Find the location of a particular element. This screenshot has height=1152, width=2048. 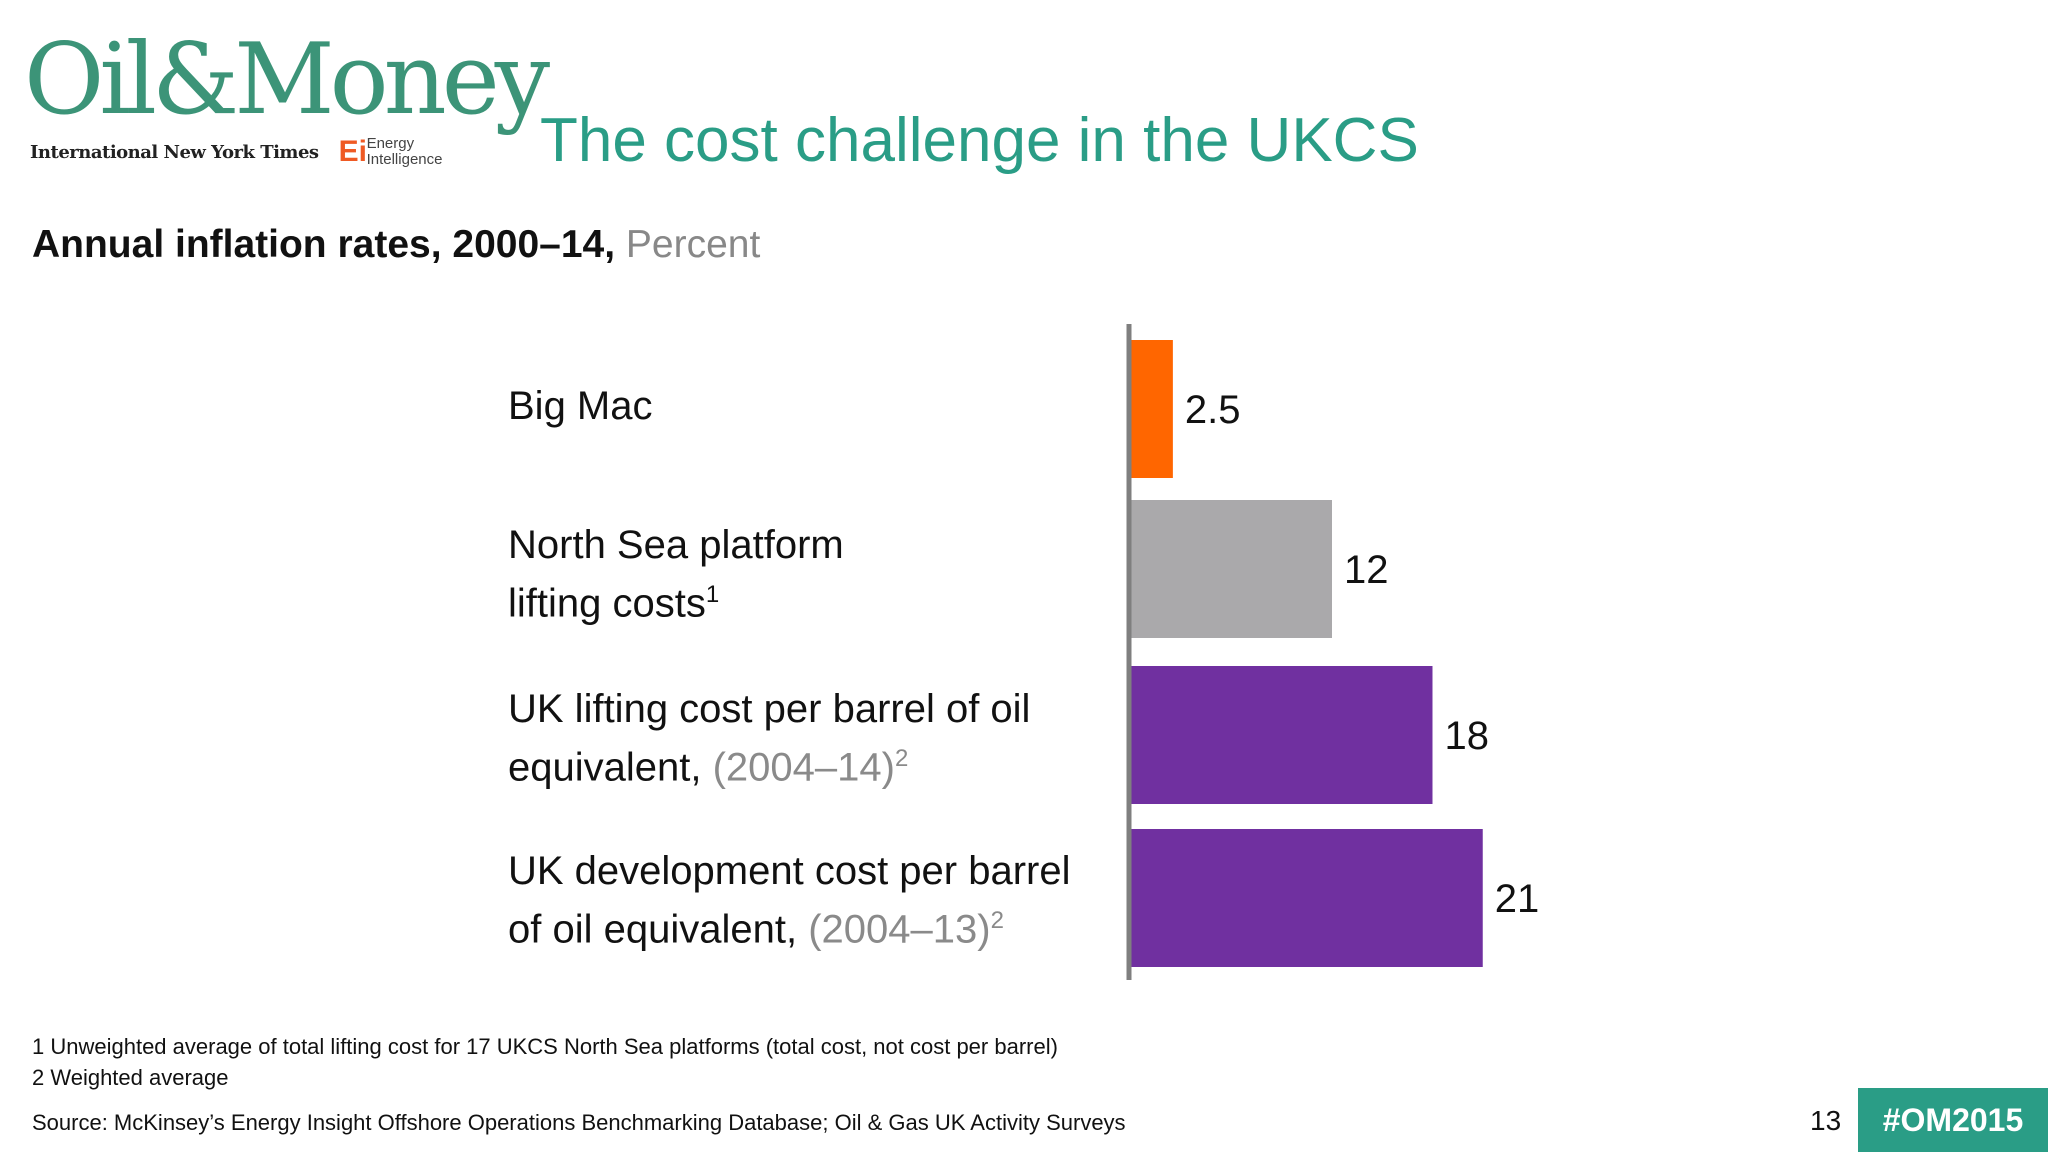

page-number: 13 is located at coordinates (1826, 1120).